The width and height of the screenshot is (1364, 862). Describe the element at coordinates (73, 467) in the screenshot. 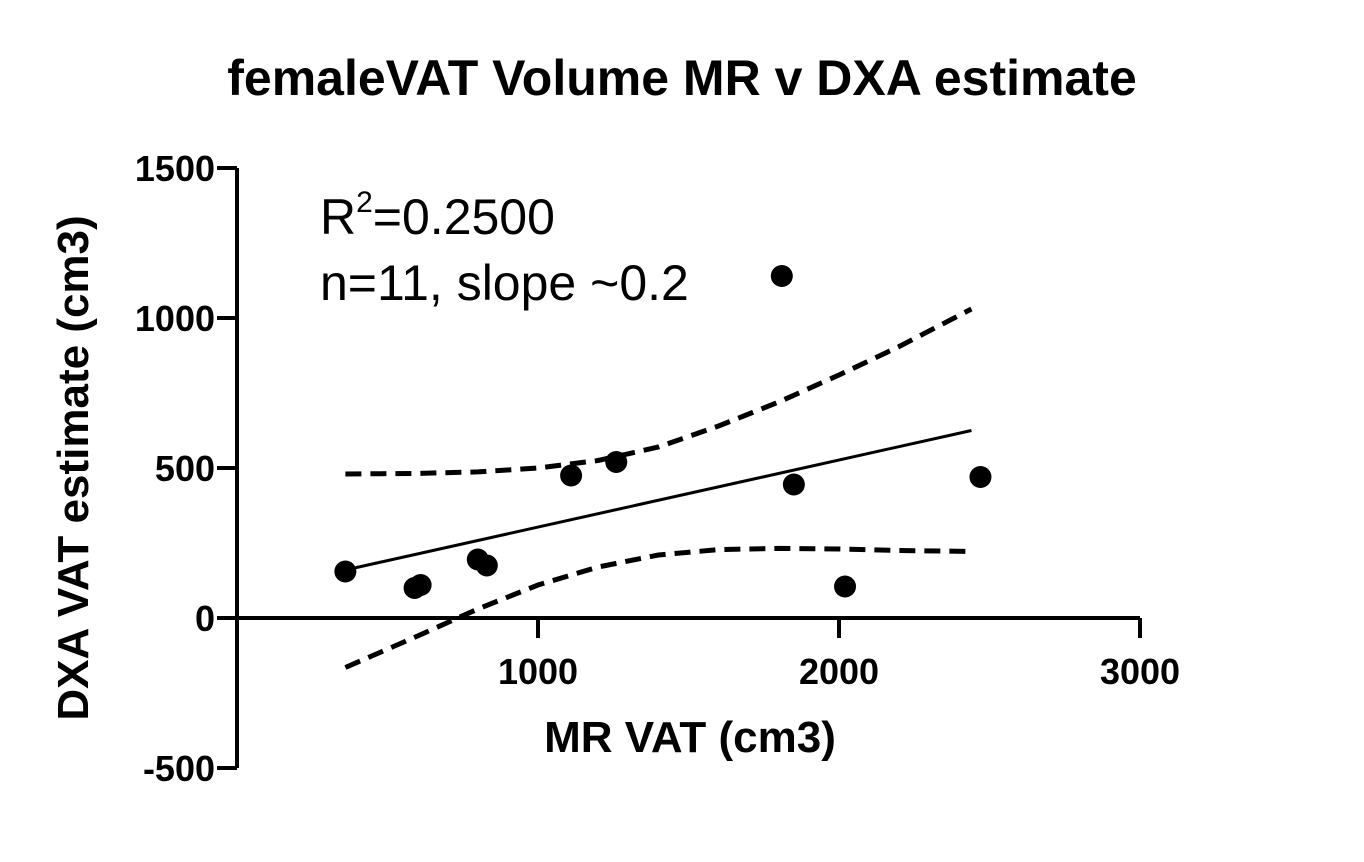

I see `y-axis-title: DXA VAT estimate (cm3)` at that location.